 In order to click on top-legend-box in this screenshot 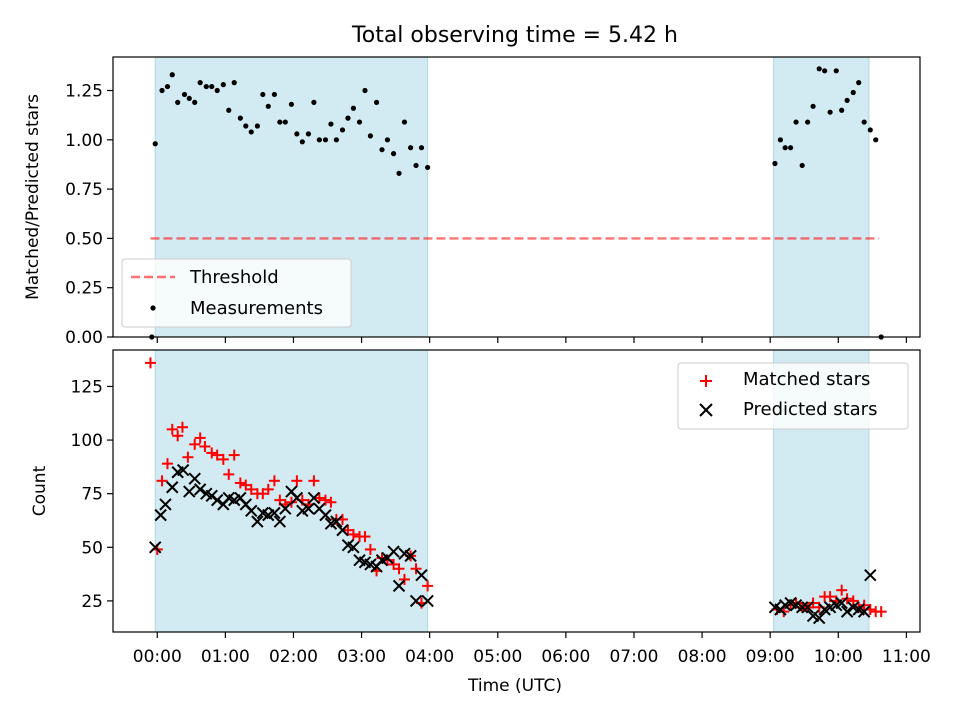, I will do `click(236, 293)`.